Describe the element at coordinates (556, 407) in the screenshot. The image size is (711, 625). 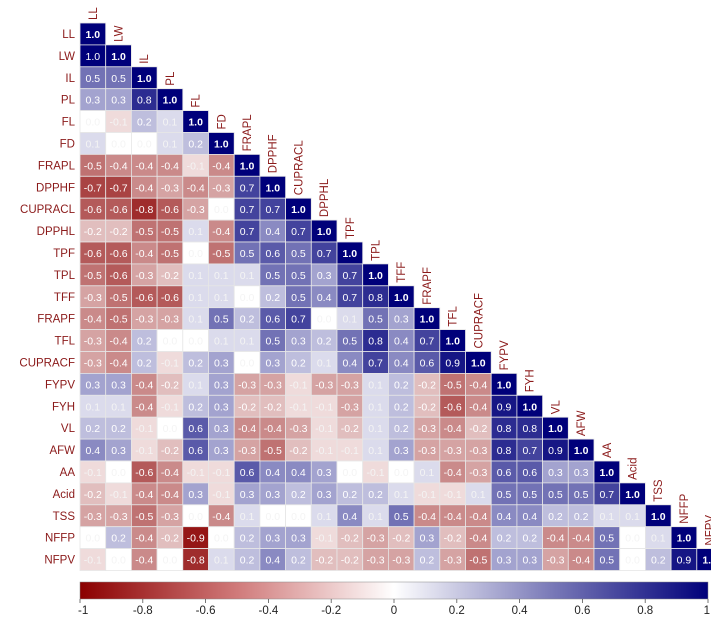
I see `column-label: VL` at that location.